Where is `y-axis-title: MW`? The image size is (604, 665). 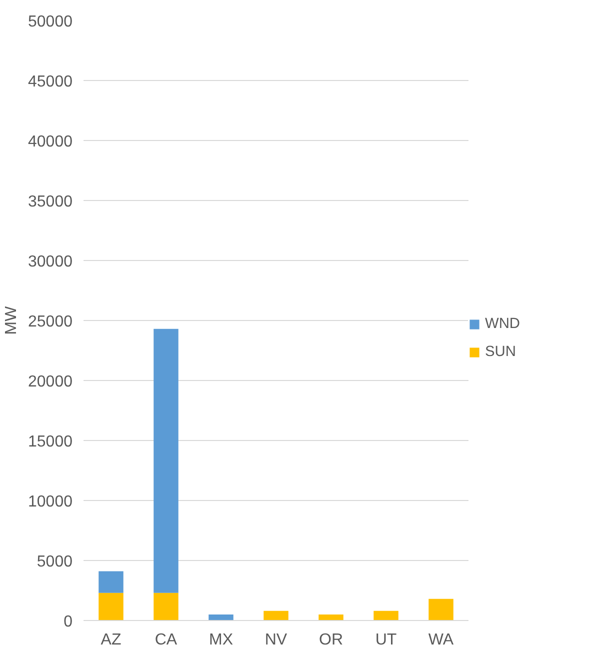 y-axis-title: MW is located at coordinates (11, 320).